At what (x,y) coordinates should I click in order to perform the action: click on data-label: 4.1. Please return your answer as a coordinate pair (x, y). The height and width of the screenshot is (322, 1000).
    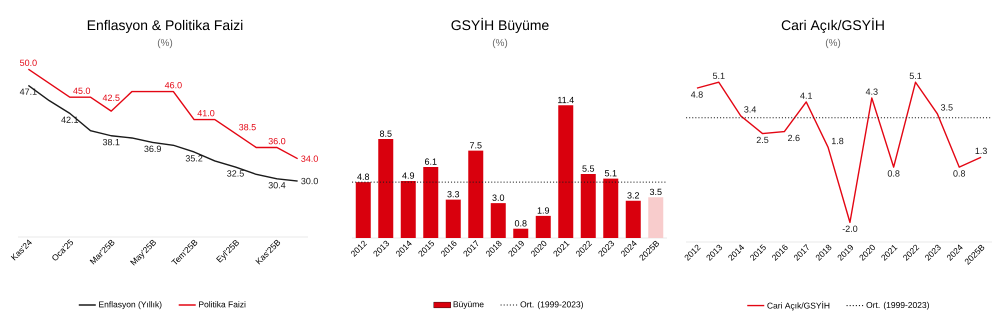
    Looking at the image, I should click on (806, 95).